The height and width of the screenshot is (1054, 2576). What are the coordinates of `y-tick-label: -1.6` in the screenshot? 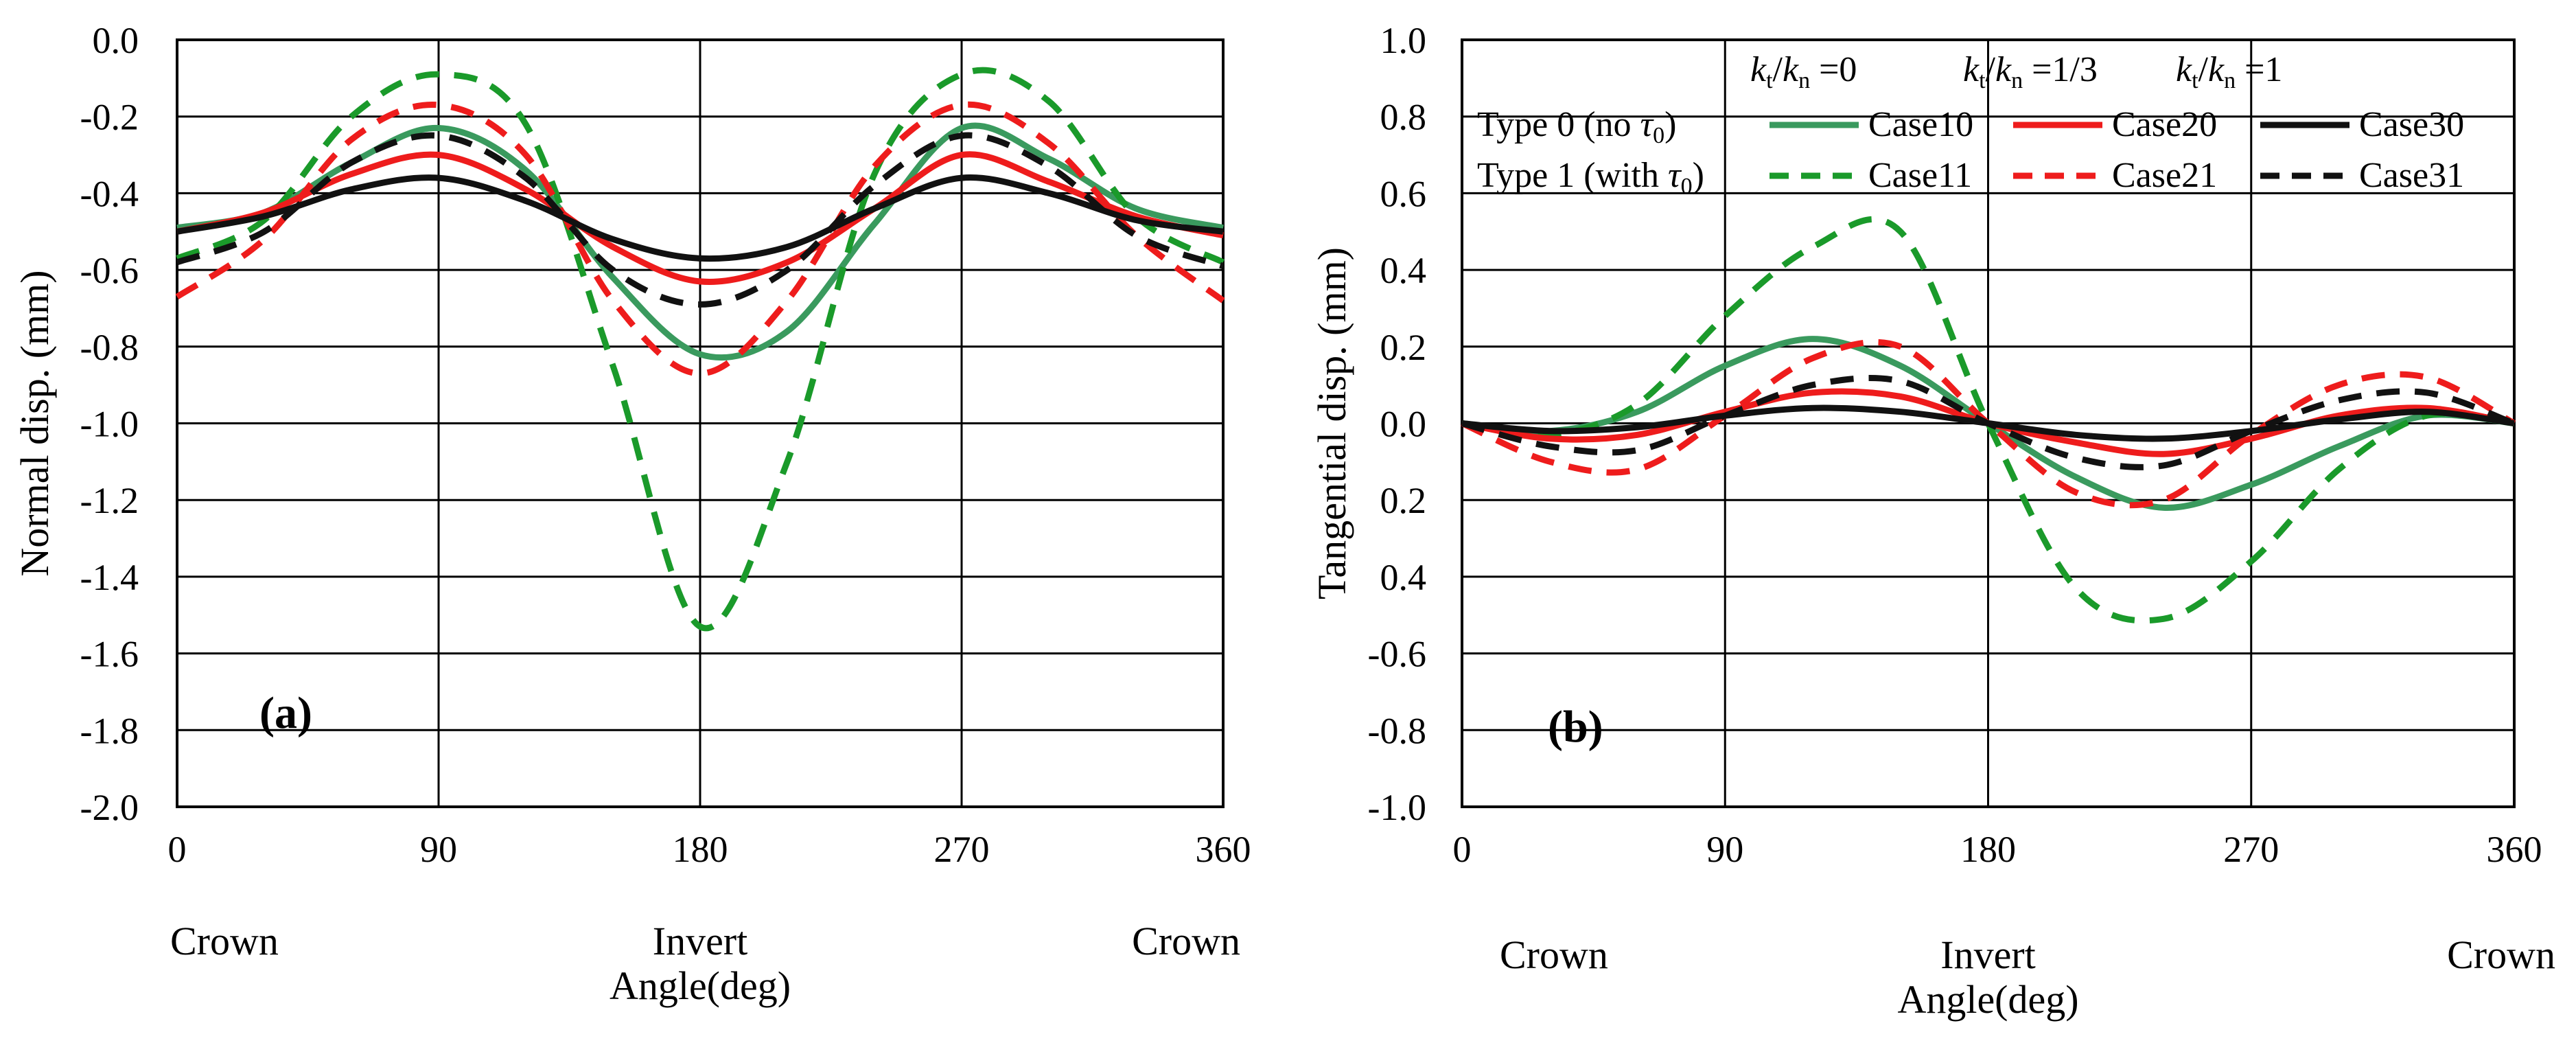 It's located at (109, 654).